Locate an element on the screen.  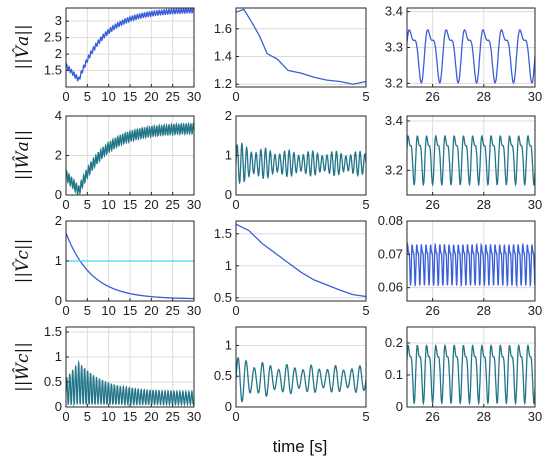
y-tick-label: 0.1 is located at coordinates (394, 374).